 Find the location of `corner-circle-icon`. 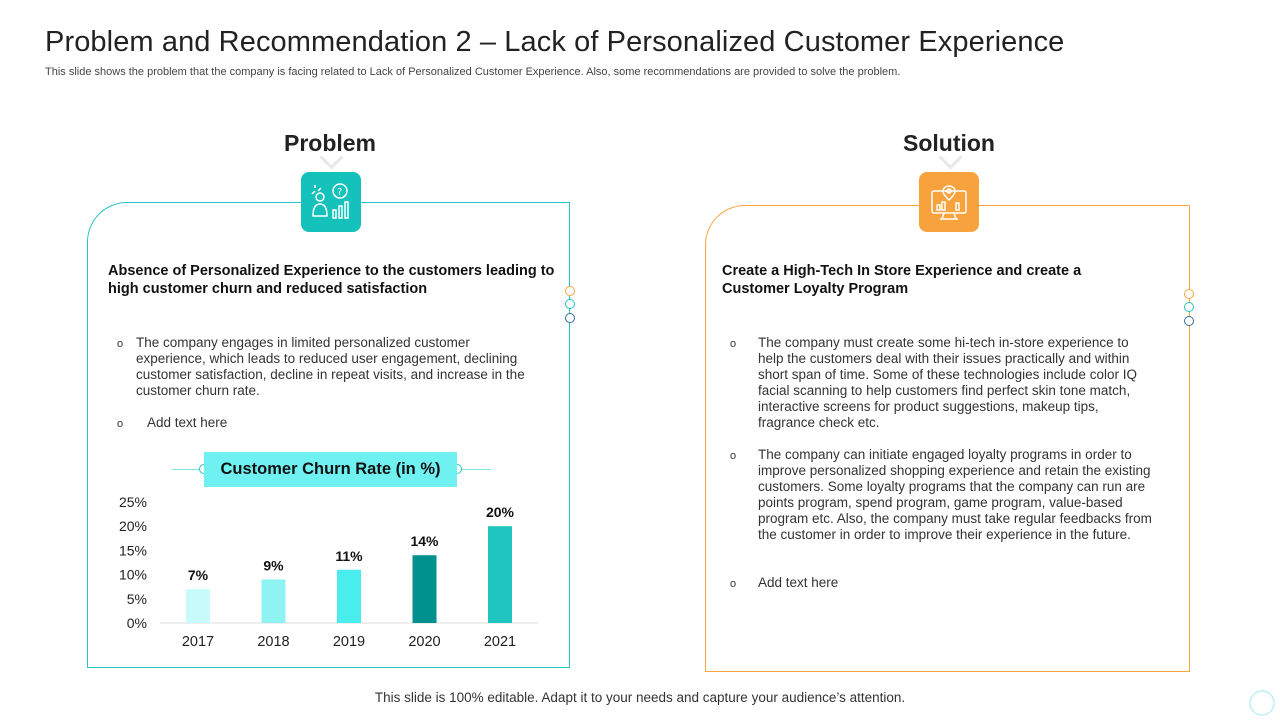

corner-circle-icon is located at coordinates (1262, 703).